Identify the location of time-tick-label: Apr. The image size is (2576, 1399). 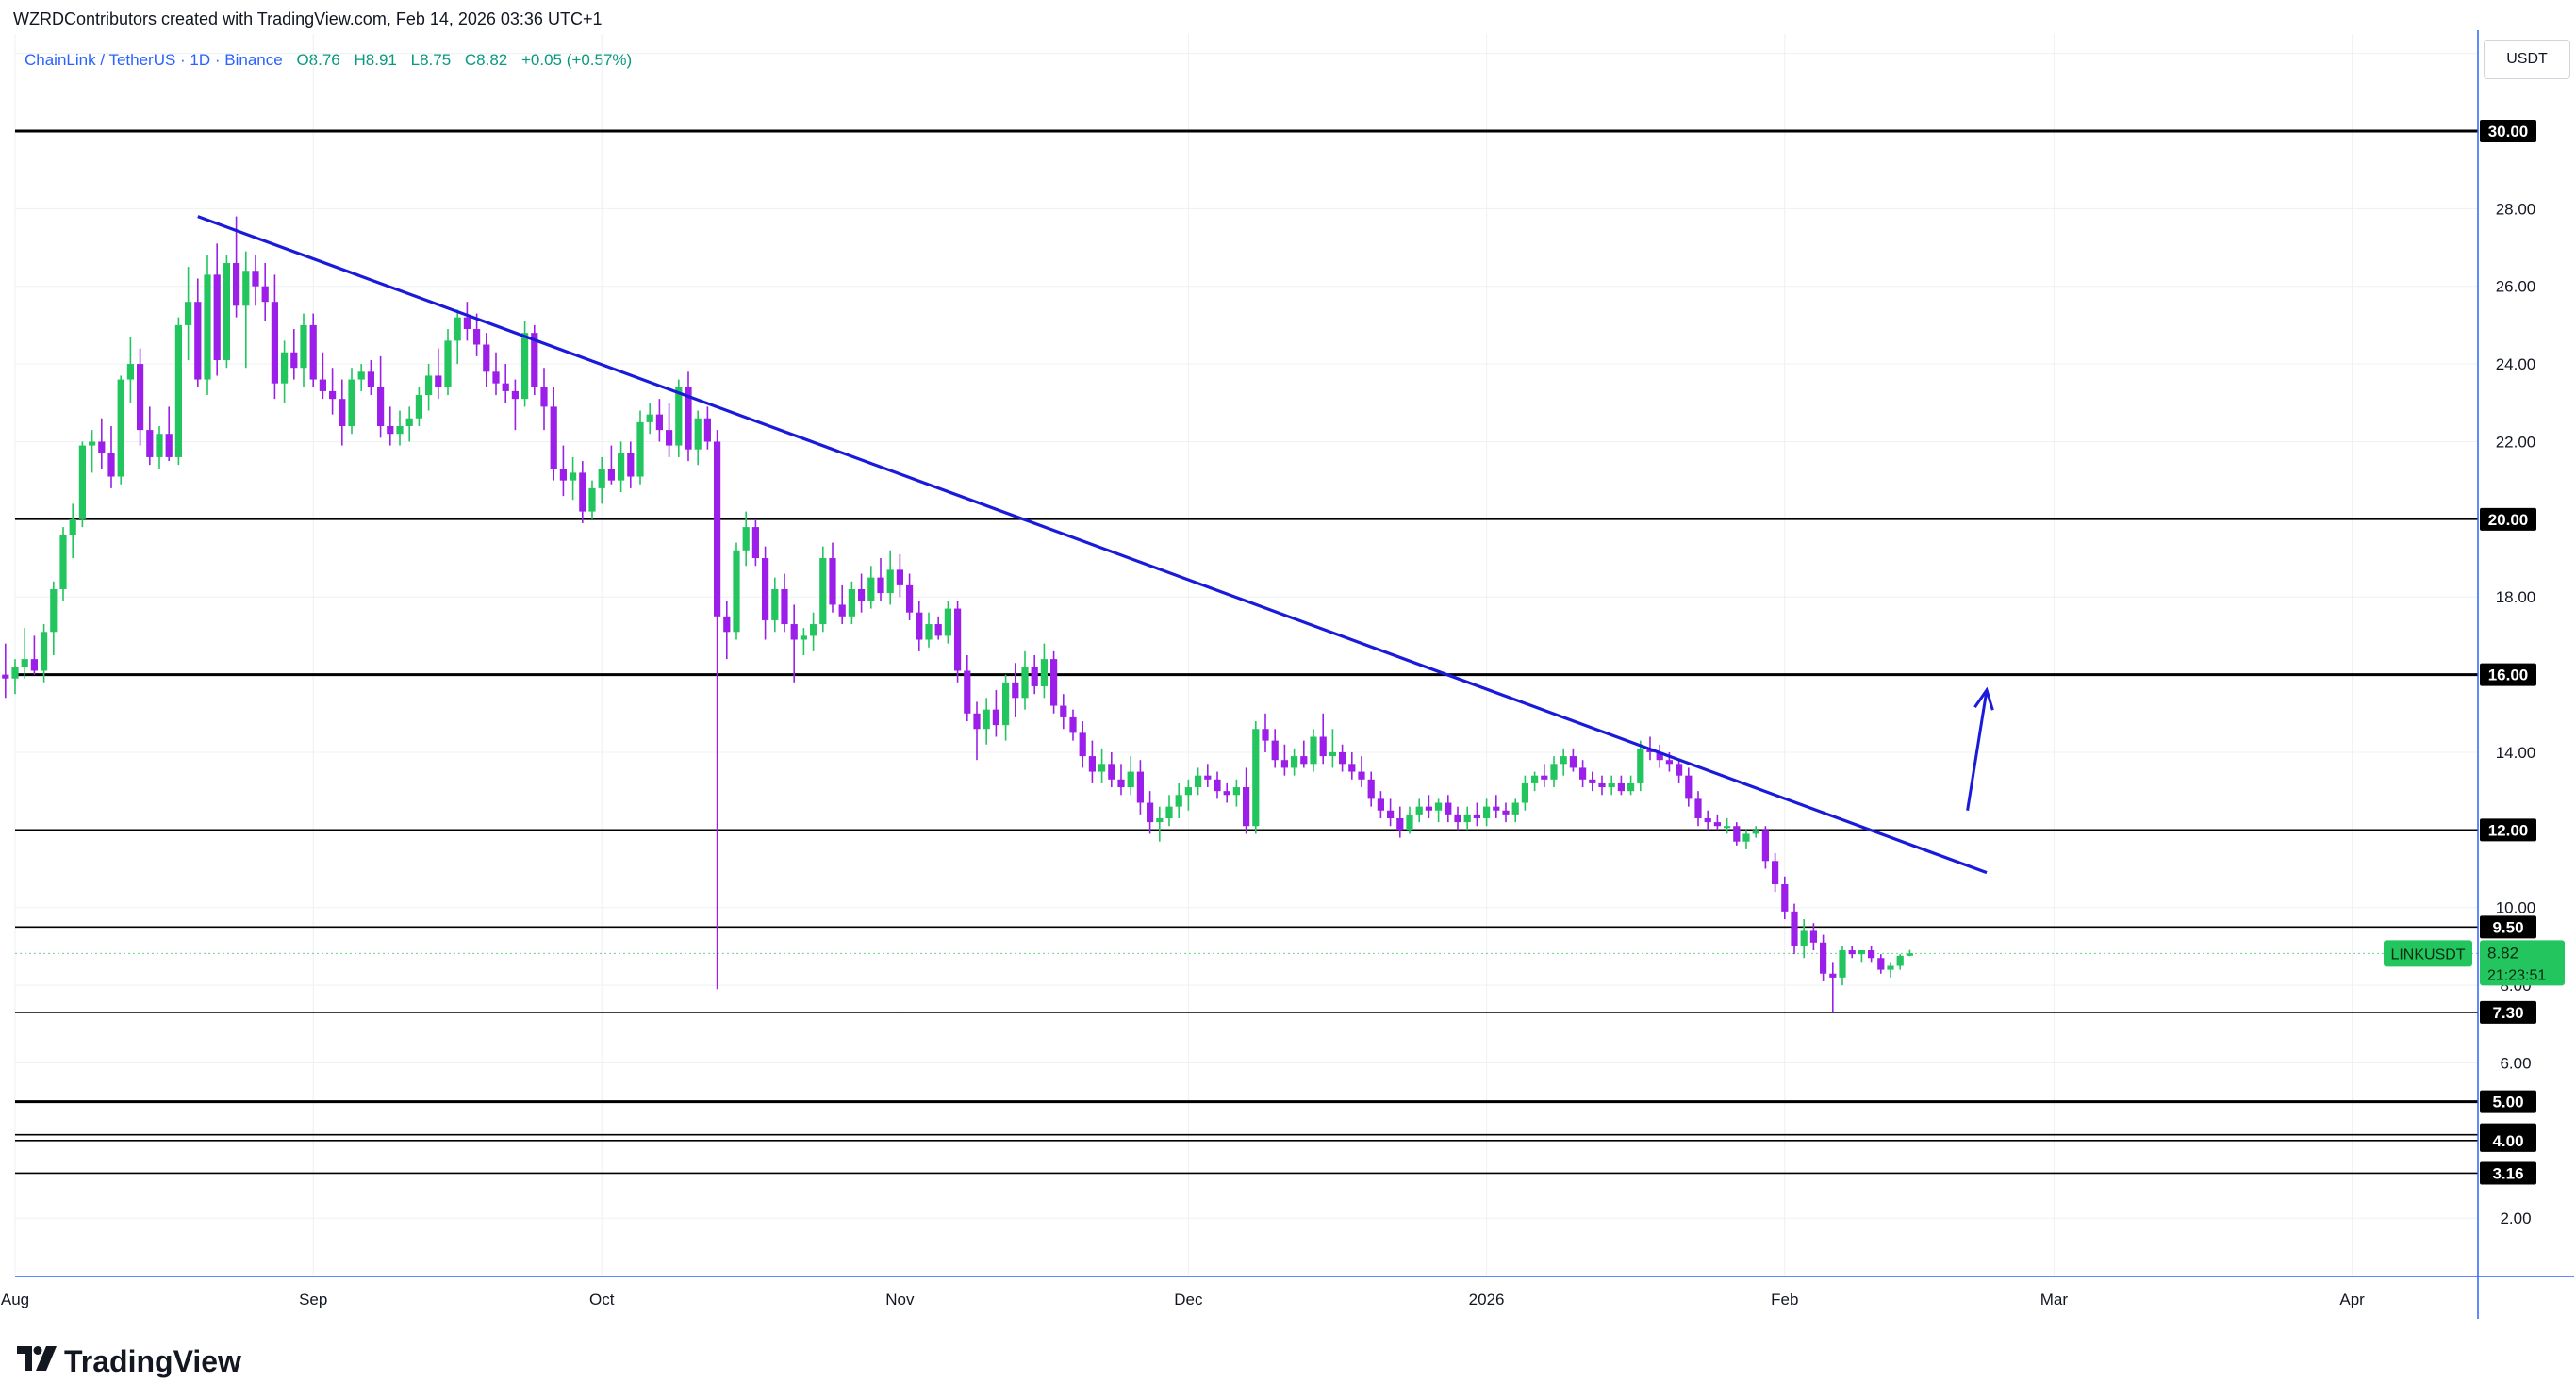
(2352, 1299).